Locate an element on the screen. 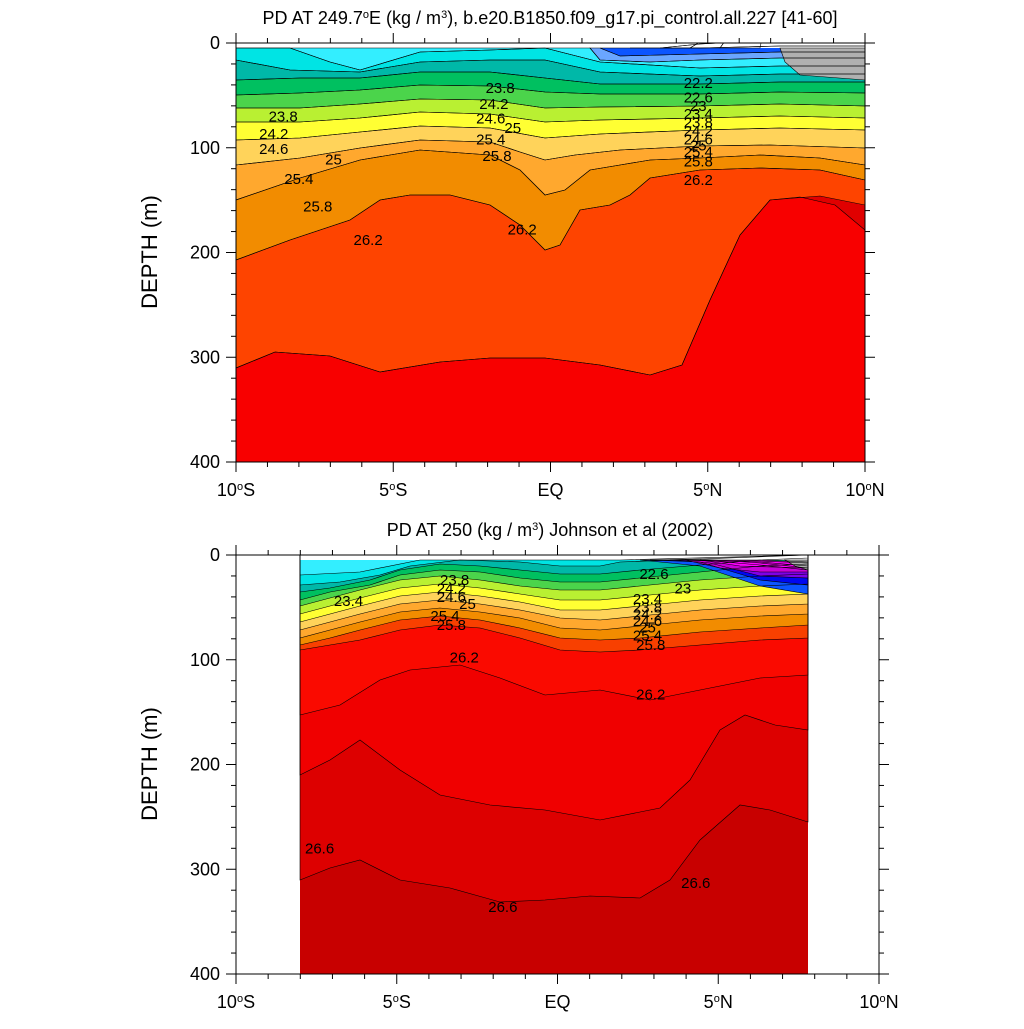 The width and height of the screenshot is (1024, 1029). band-23.4 is located at coordinates (550, 83).